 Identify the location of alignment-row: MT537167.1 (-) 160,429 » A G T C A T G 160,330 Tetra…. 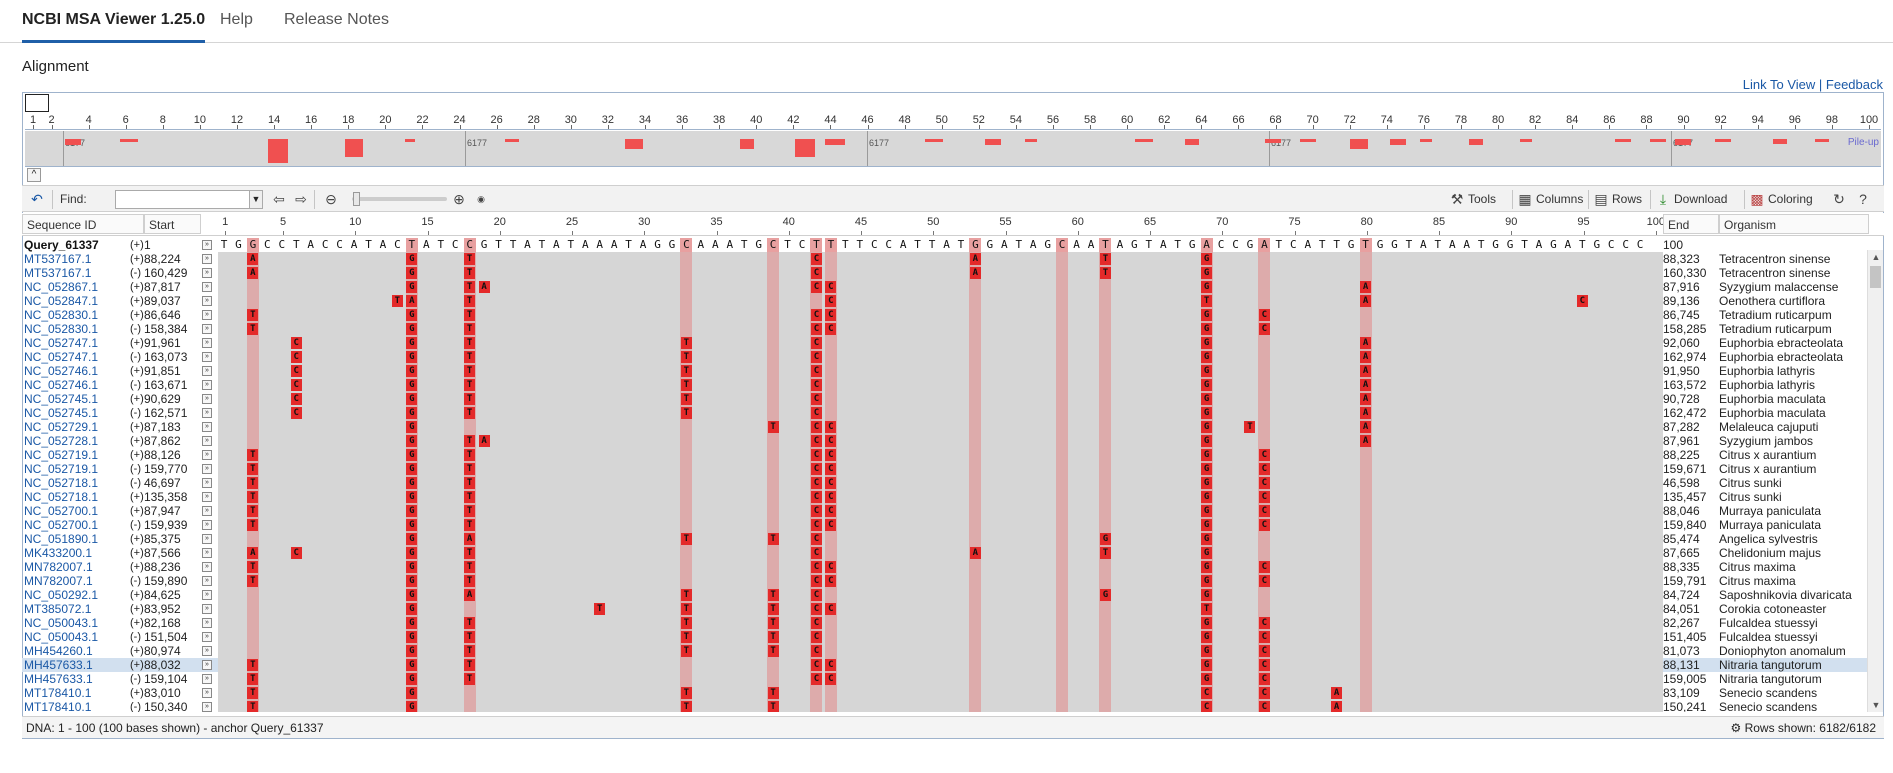
(944, 273).